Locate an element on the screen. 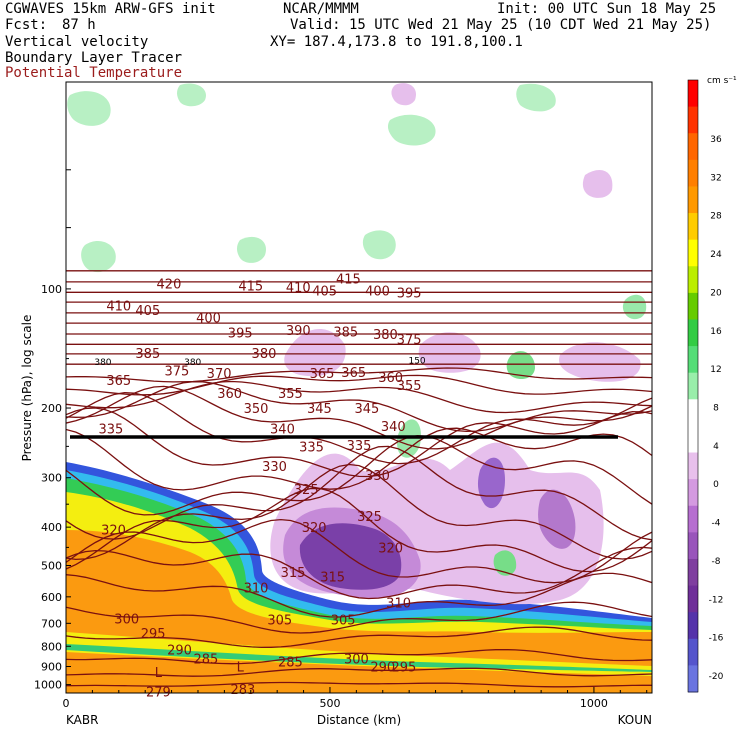 The height and width of the screenshot is (740, 740). colorbar-tick-label: -4 is located at coordinates (716, 524).